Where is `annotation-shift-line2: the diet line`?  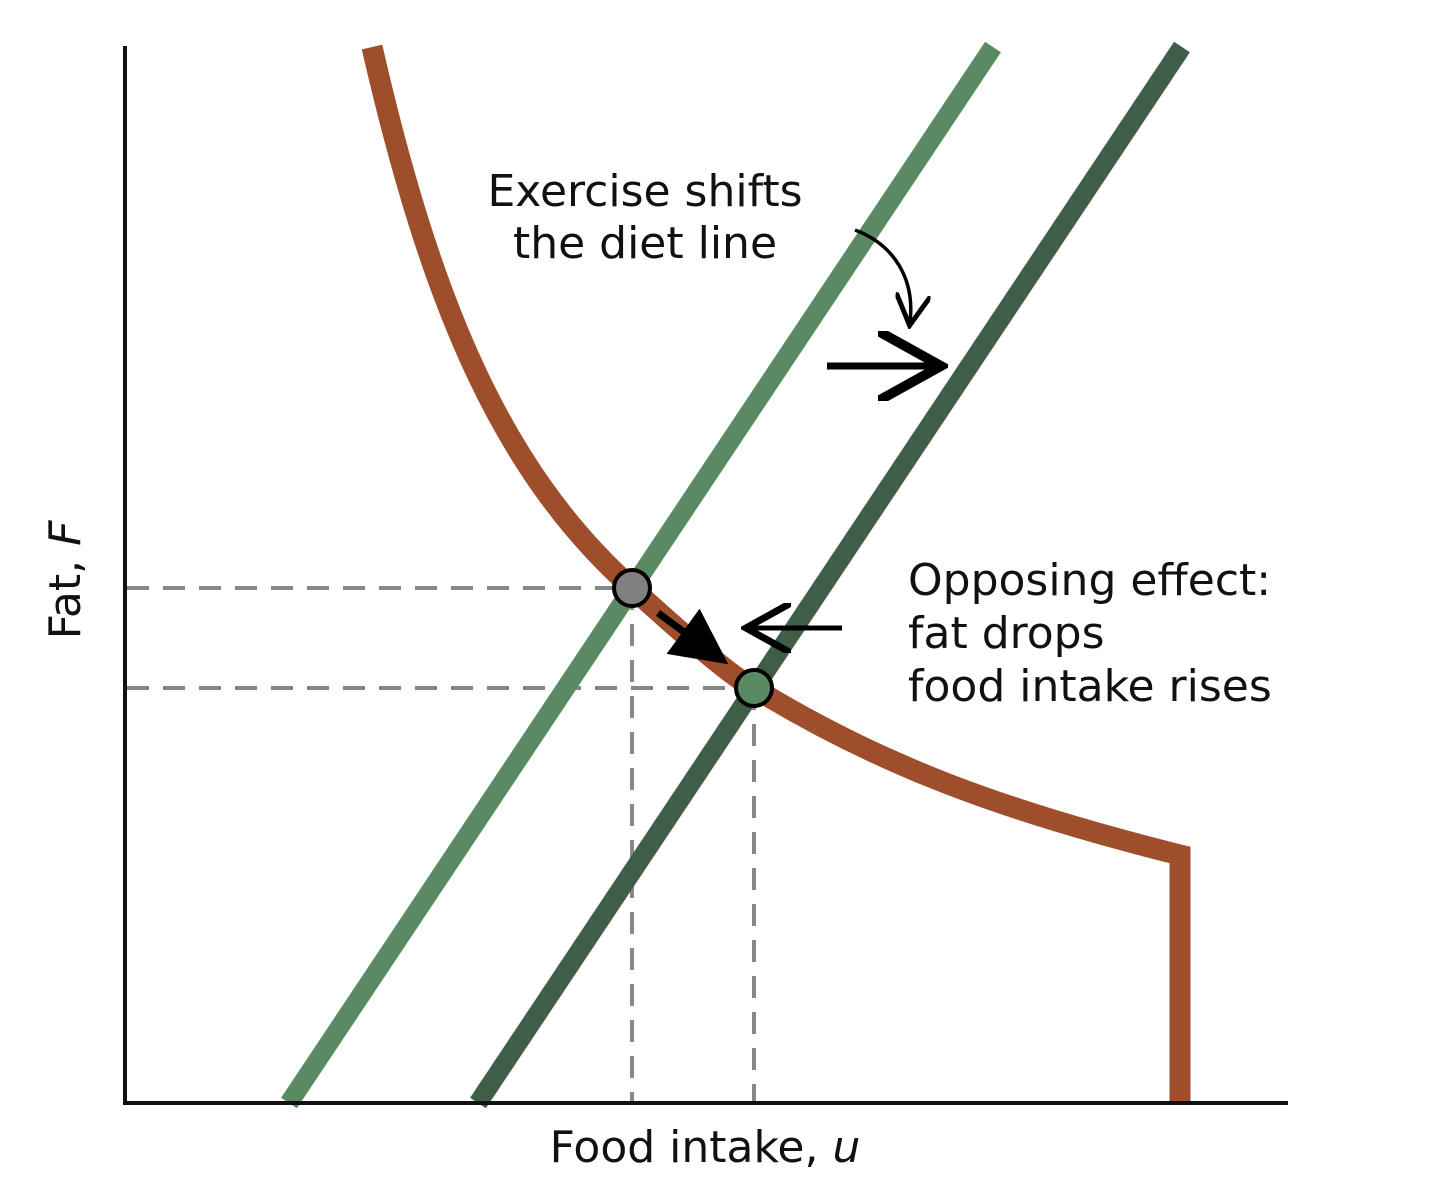 annotation-shift-line2: the diet line is located at coordinates (645, 243).